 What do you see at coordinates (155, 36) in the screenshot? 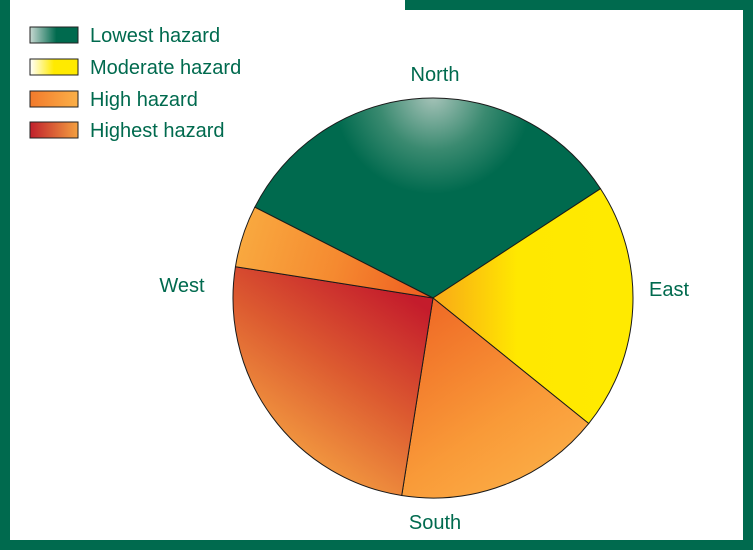
I see `legend-label-lowest: Lowest hazard` at bounding box center [155, 36].